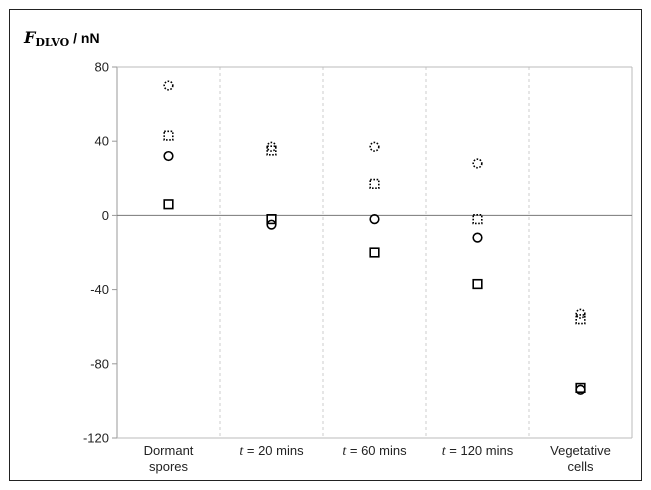 This screenshot has width=651, height=490. What do you see at coordinates (169, 450) in the screenshot?
I see `category-label: Dormant` at bounding box center [169, 450].